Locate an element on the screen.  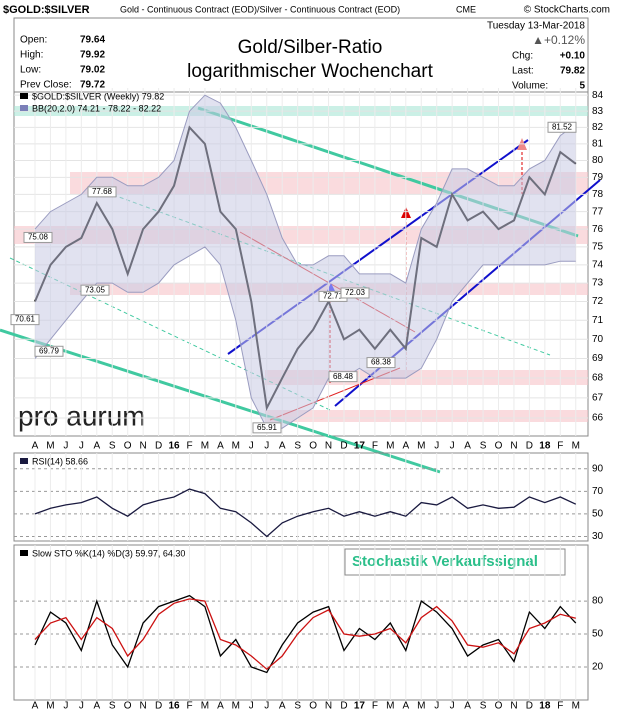
quote-value: 79.64 is located at coordinates (92, 40).